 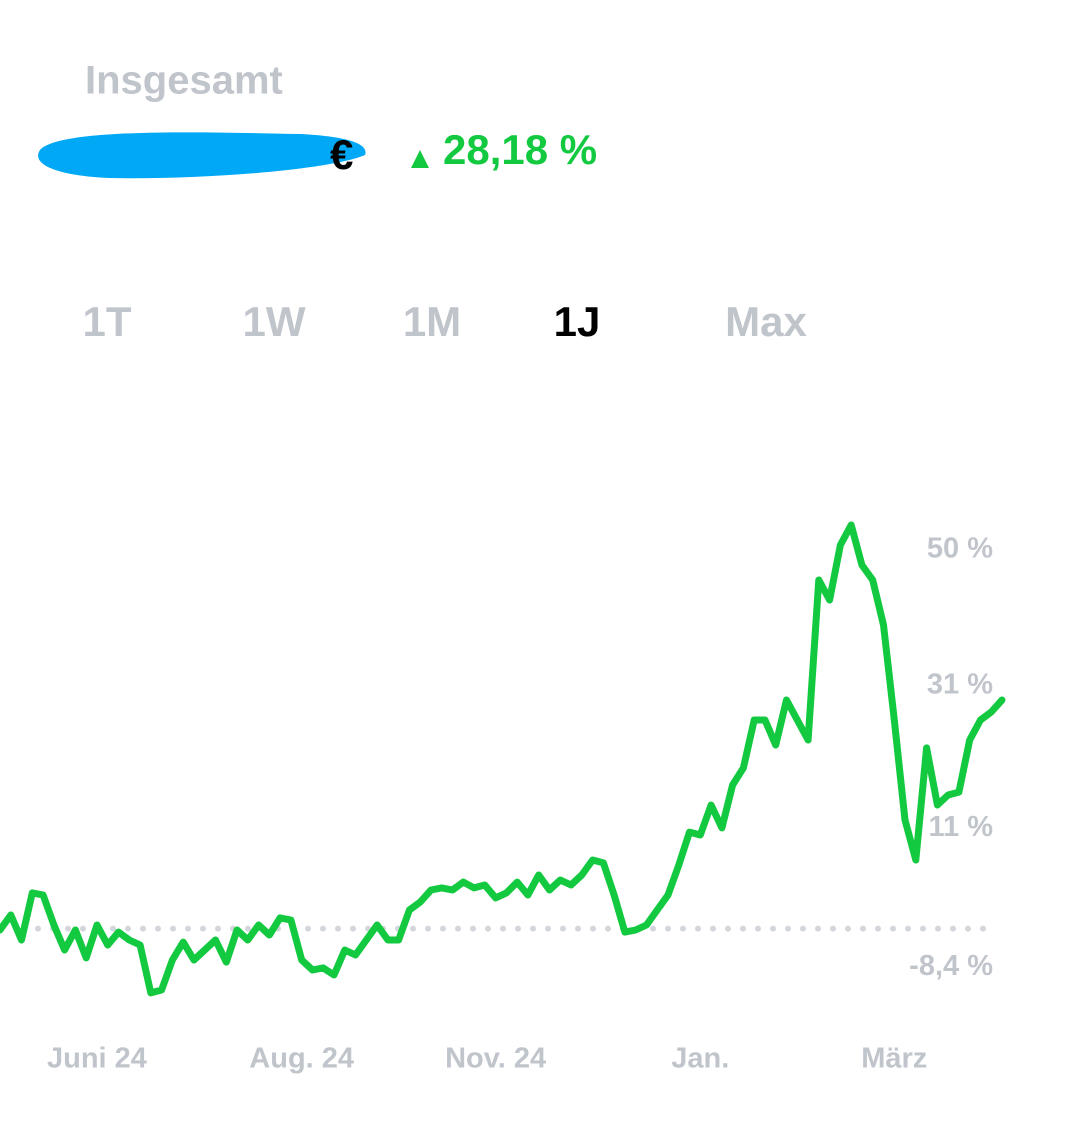 What do you see at coordinates (420, 159) in the screenshot?
I see `up-triangle` at bounding box center [420, 159].